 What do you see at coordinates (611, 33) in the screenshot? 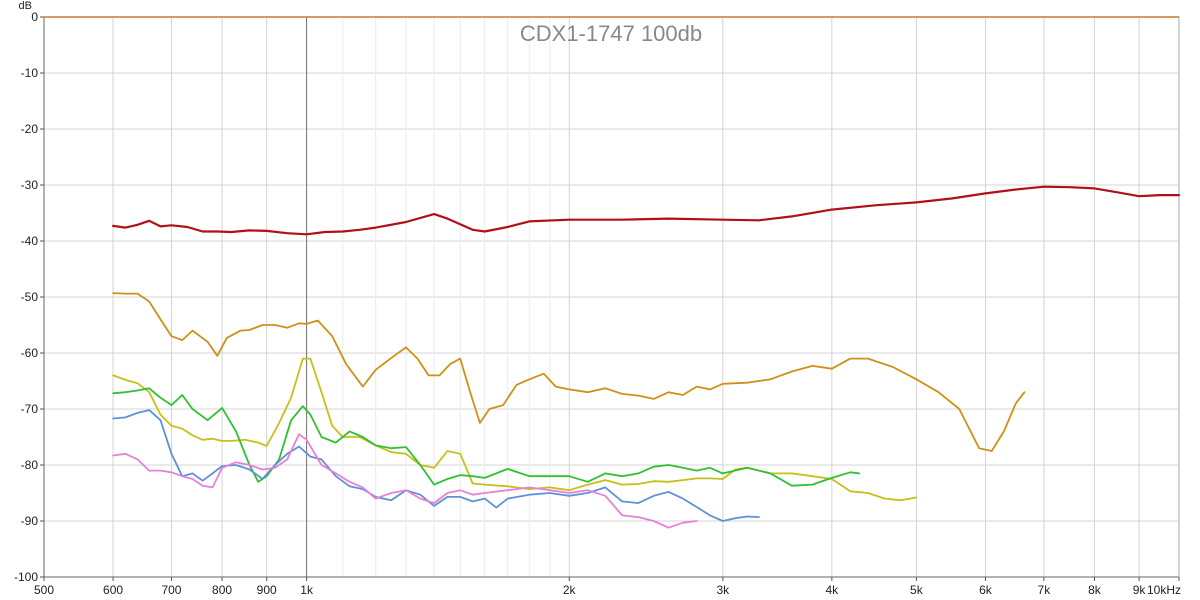
I see `chart-title: CDX1-1747 100db` at bounding box center [611, 33].